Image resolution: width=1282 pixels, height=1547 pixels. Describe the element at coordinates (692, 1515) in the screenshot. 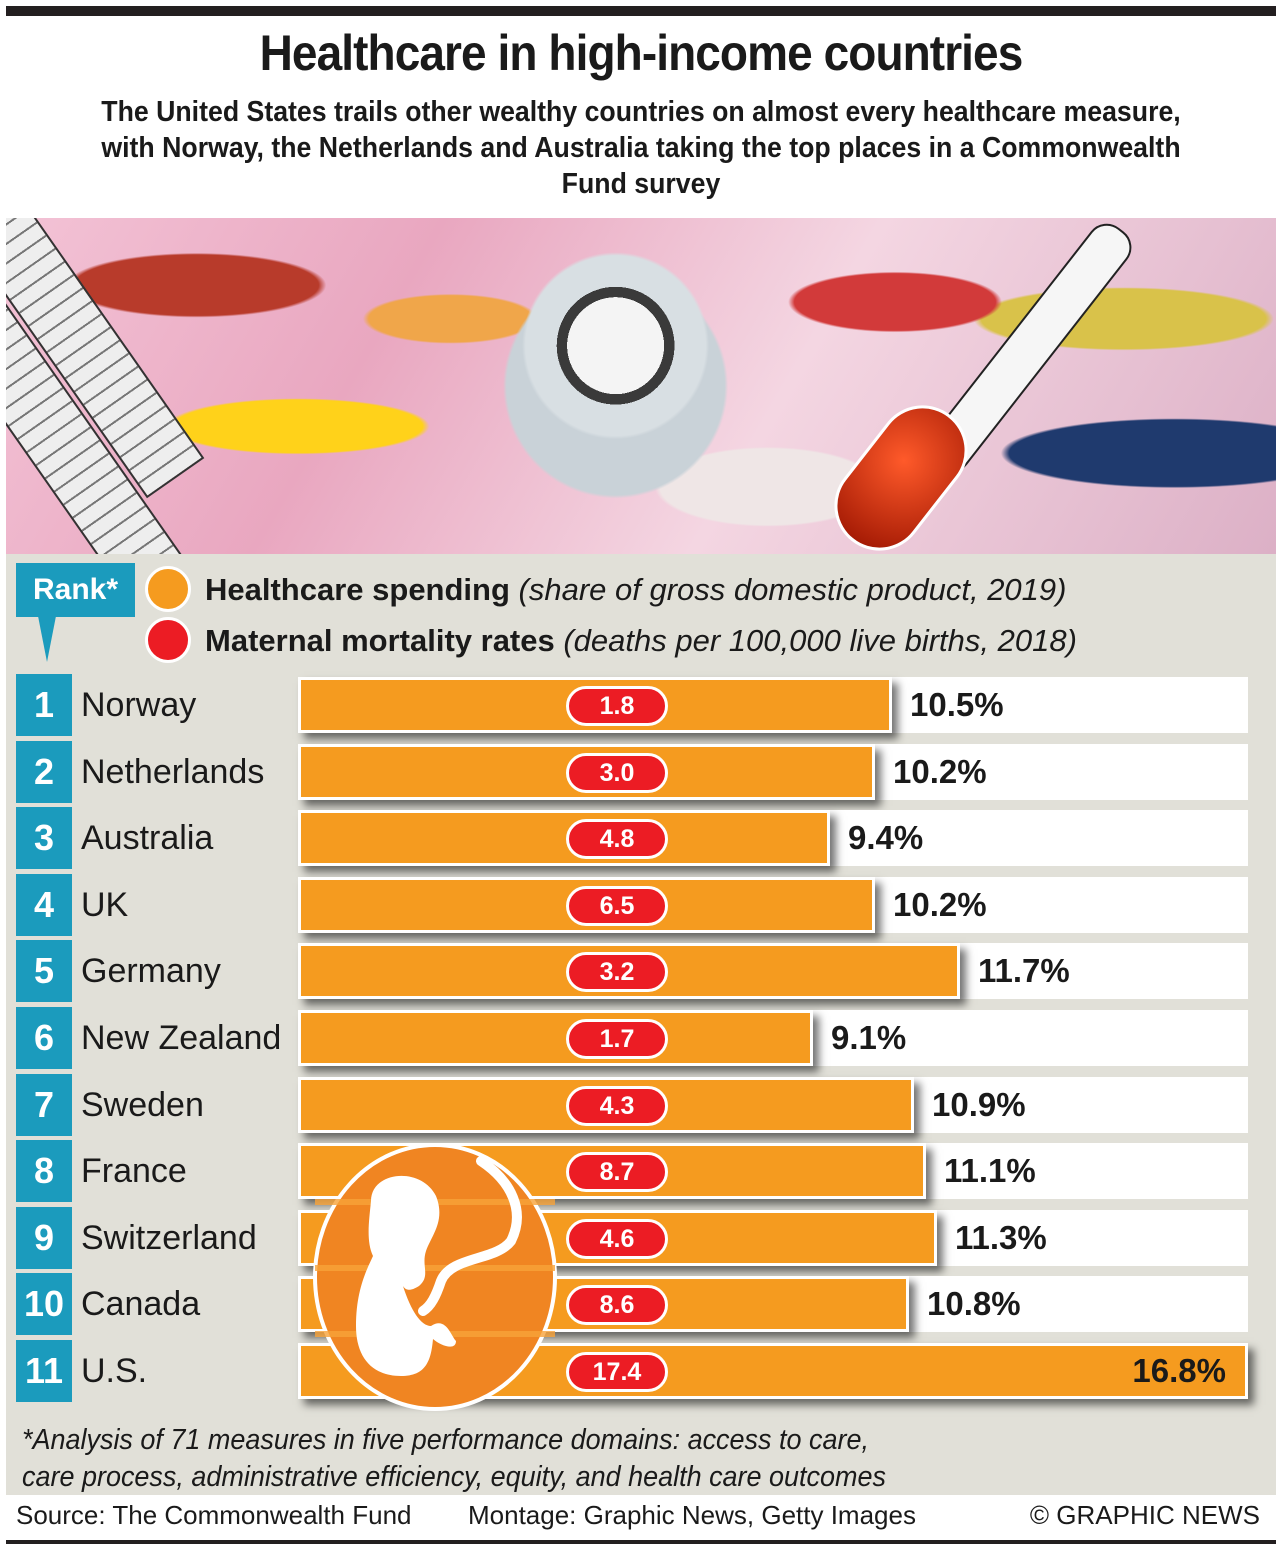

I see `montage-credit: Montage: Graphic News, Getty Images` at that location.